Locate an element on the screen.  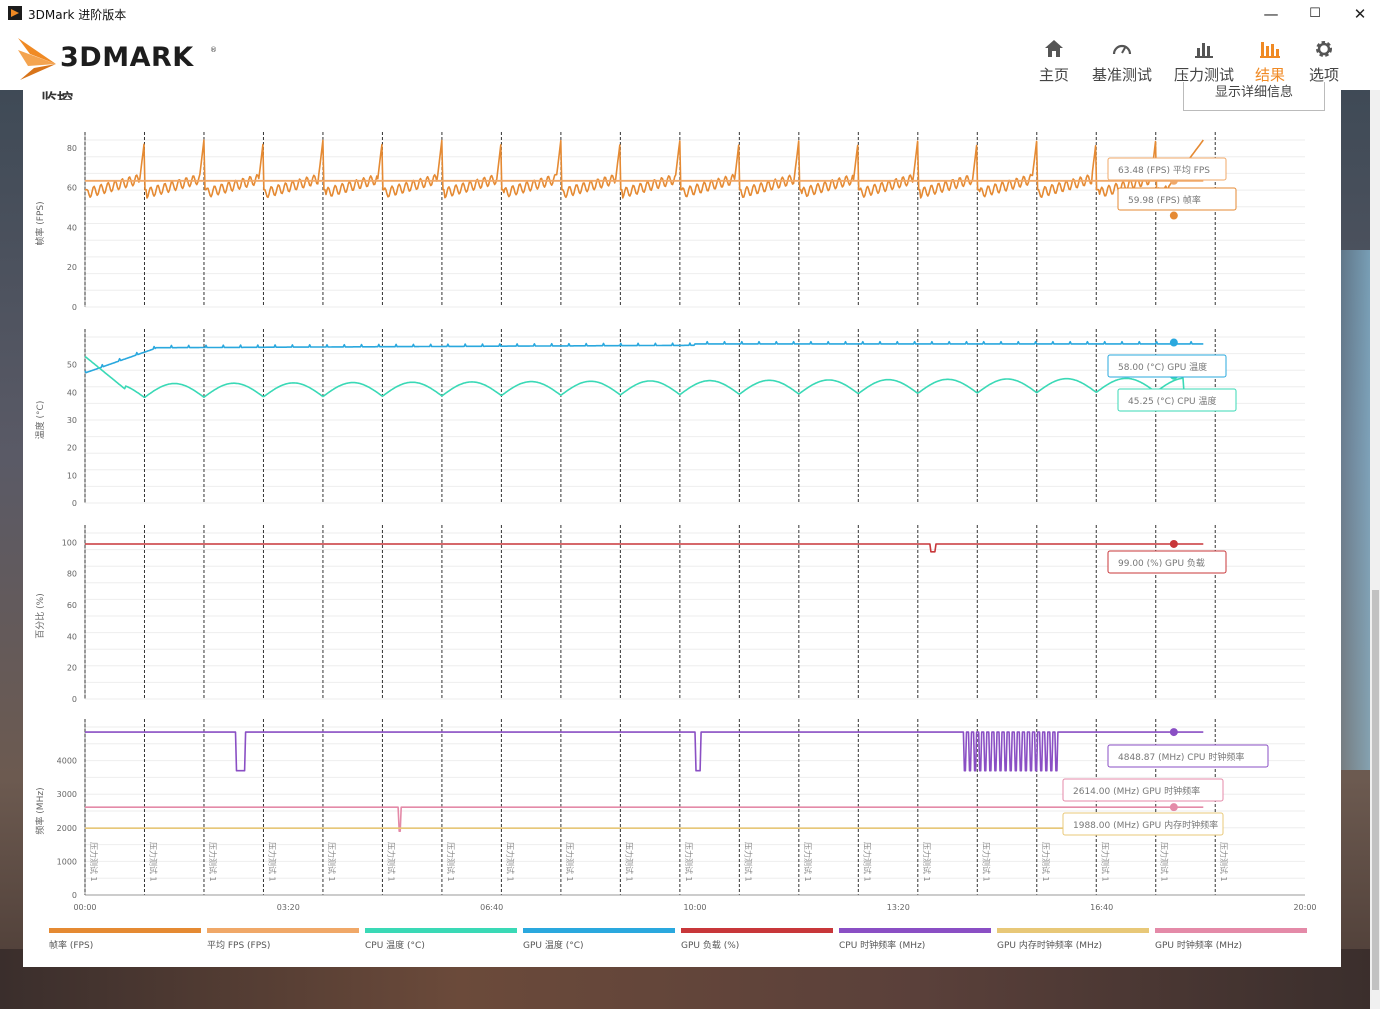
gauge-icon is located at coordinates (1122, 49).